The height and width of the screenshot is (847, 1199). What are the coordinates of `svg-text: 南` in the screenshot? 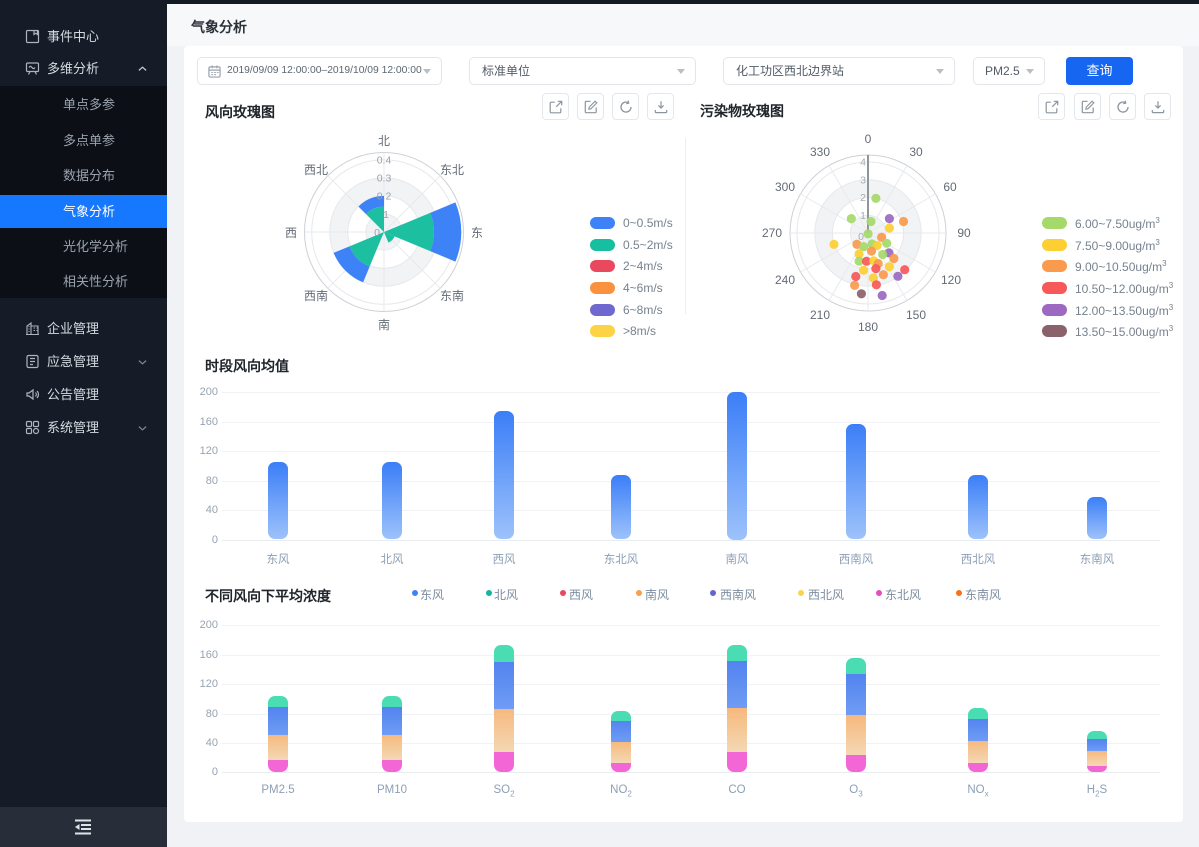 It's located at (384, 324).